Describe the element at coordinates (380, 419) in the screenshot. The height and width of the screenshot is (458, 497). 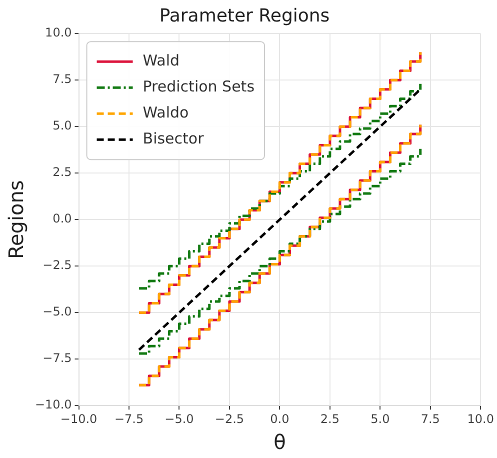
I see `x-tick-label: 5.0` at that location.